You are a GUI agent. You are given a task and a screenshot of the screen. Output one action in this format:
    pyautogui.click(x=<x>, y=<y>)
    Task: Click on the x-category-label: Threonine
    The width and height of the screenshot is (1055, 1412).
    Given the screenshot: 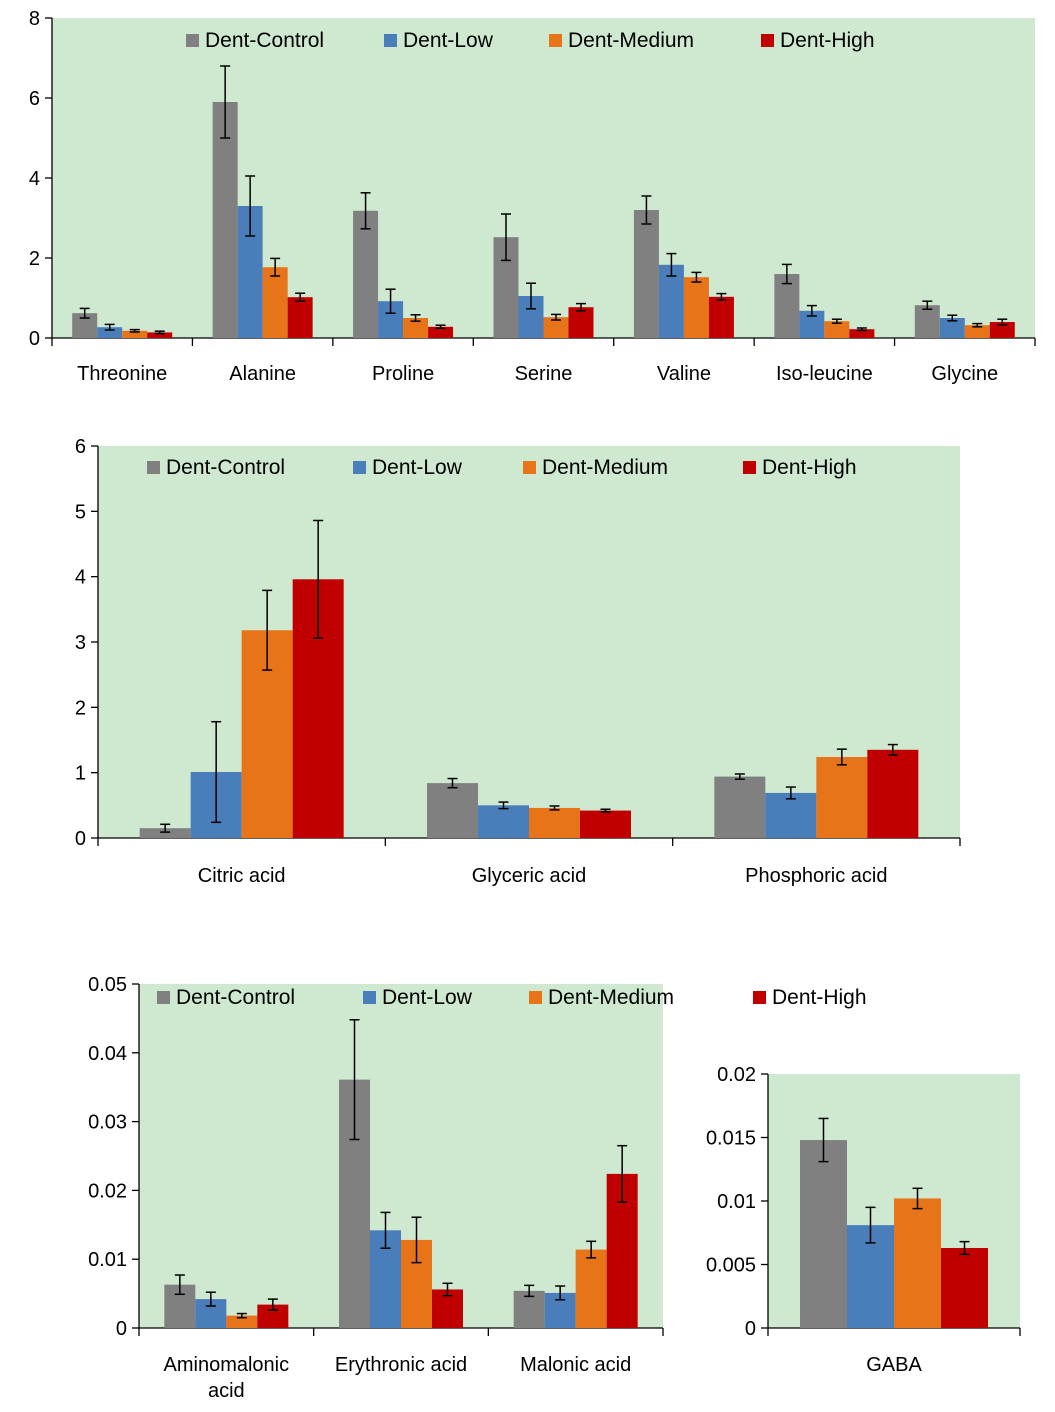 What is the action you would take?
    pyautogui.click(x=122, y=374)
    